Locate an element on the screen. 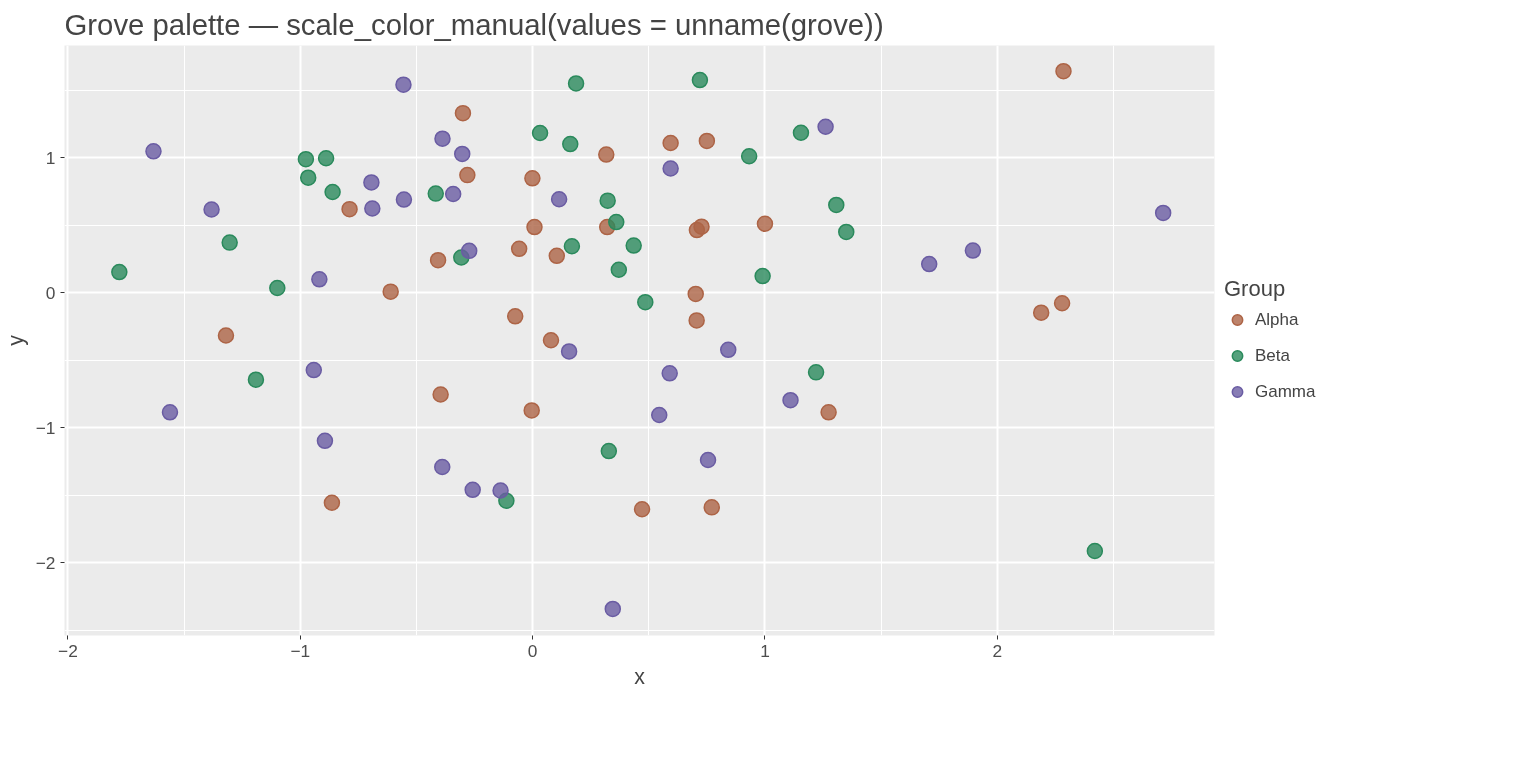  x-tick-label: 2 is located at coordinates (997, 650).